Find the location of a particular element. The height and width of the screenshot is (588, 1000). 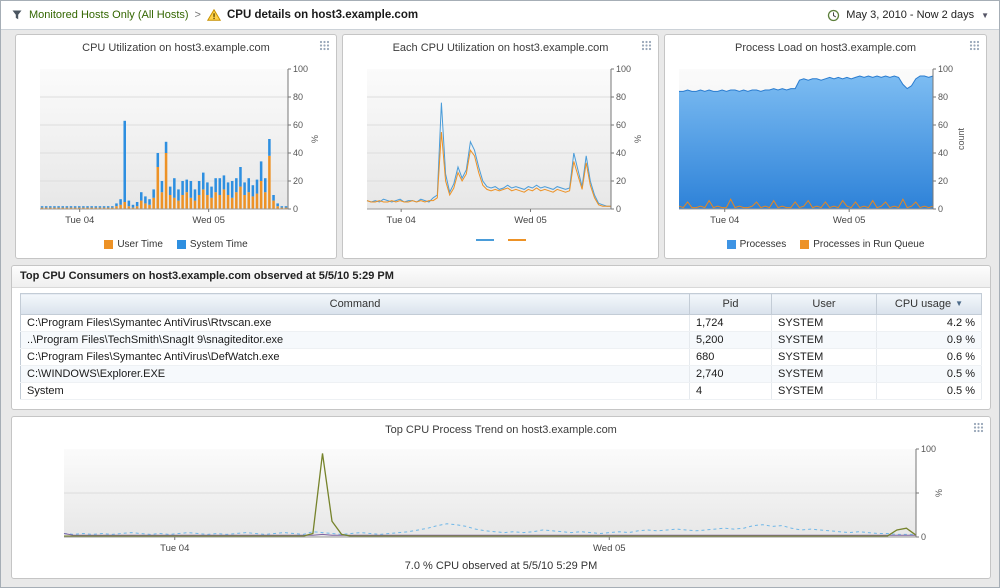

cell-pid: 2,740 is located at coordinates (730, 374).